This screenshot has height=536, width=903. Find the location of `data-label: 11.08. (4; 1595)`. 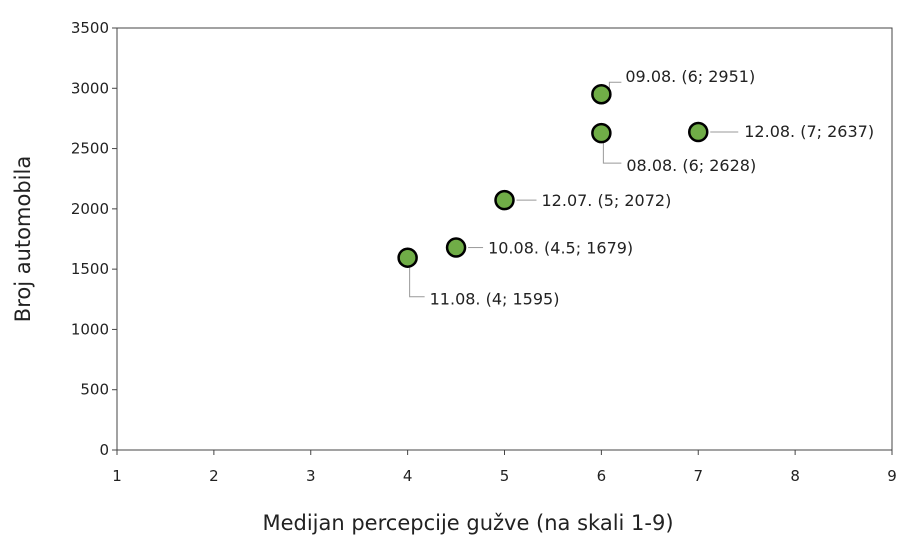

data-label: 11.08. (4; 1595) is located at coordinates (495, 299).